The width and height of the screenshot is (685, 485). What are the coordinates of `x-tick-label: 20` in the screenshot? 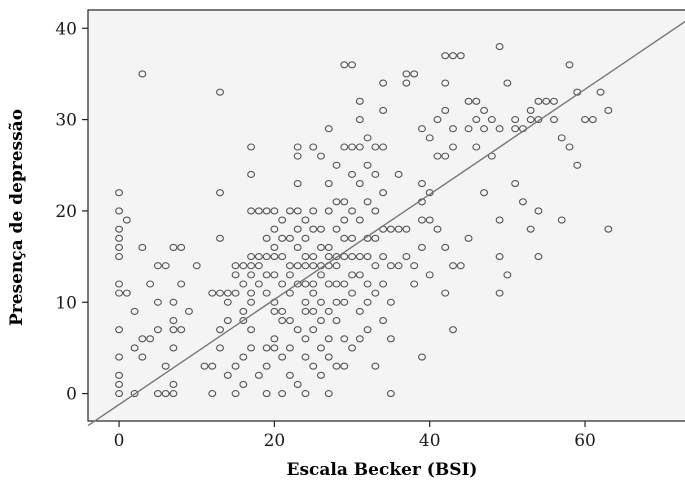 It's located at (275, 441).